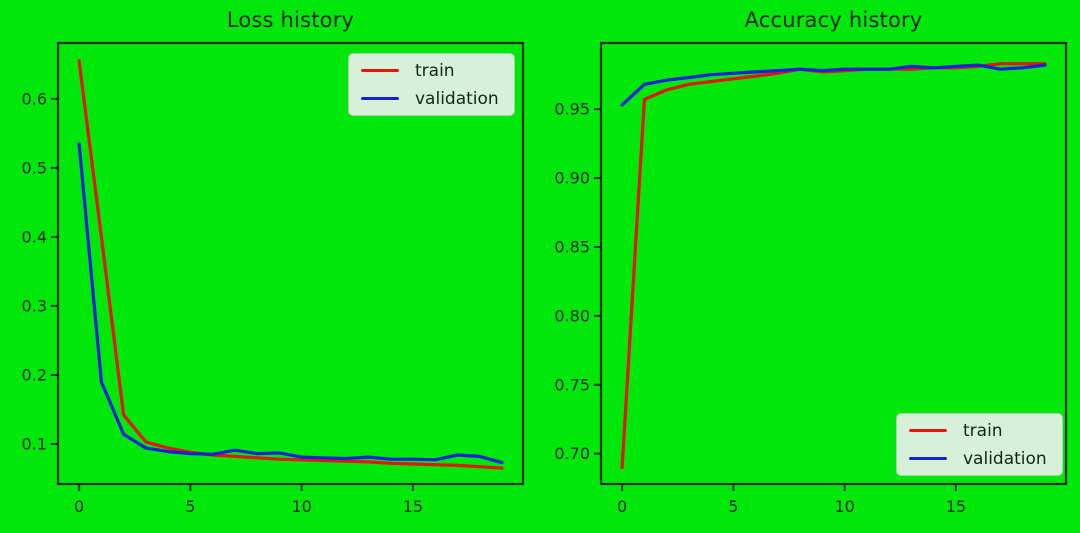 Image resolution: width=1080 pixels, height=533 pixels. What do you see at coordinates (833, 20) in the screenshot?
I see `chart-title-accuracy: Accuracy history` at bounding box center [833, 20].